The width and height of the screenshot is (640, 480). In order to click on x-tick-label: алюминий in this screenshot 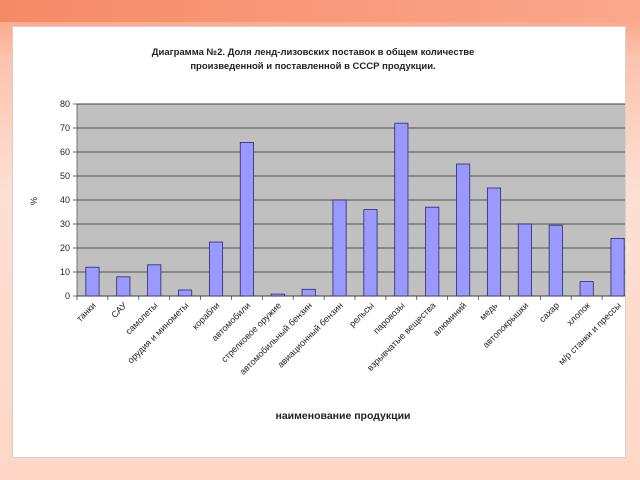, I will do `click(450, 319)`.